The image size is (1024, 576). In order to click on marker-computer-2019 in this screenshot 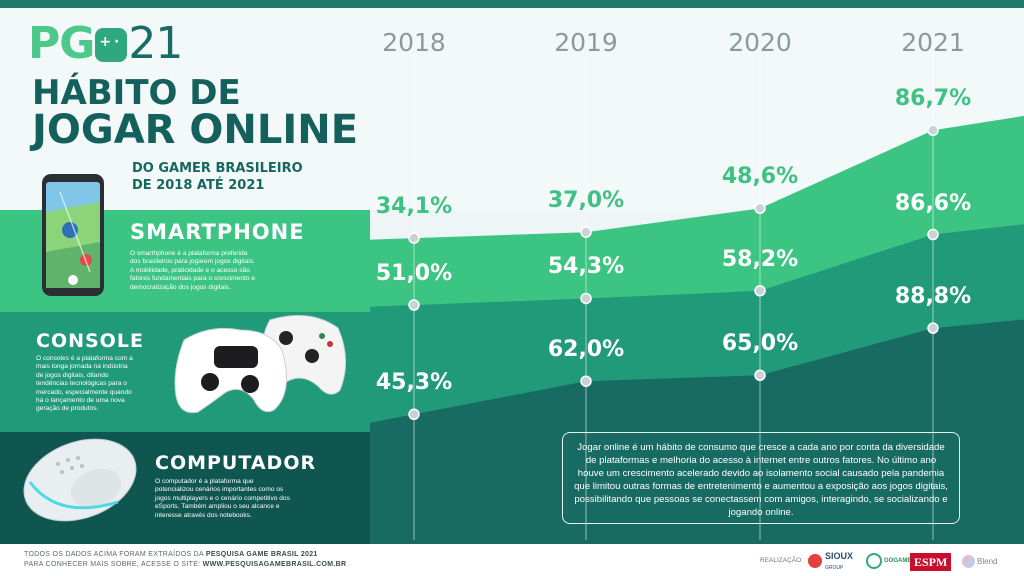, I will do `click(586, 381)`.